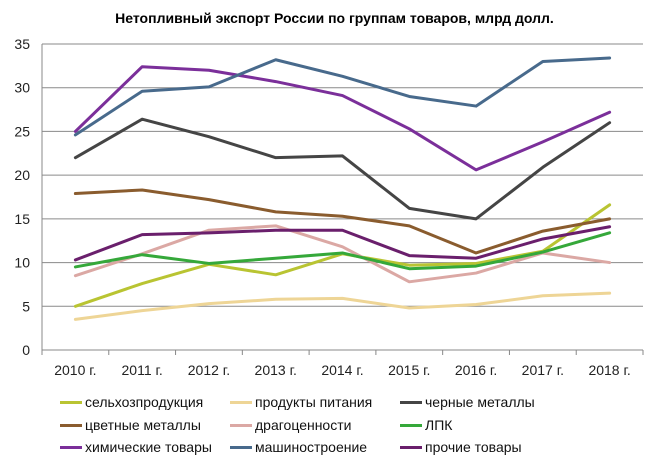 The width and height of the screenshot is (669, 469). I want to click on x-tick-label: 2013 г., so click(276, 370).